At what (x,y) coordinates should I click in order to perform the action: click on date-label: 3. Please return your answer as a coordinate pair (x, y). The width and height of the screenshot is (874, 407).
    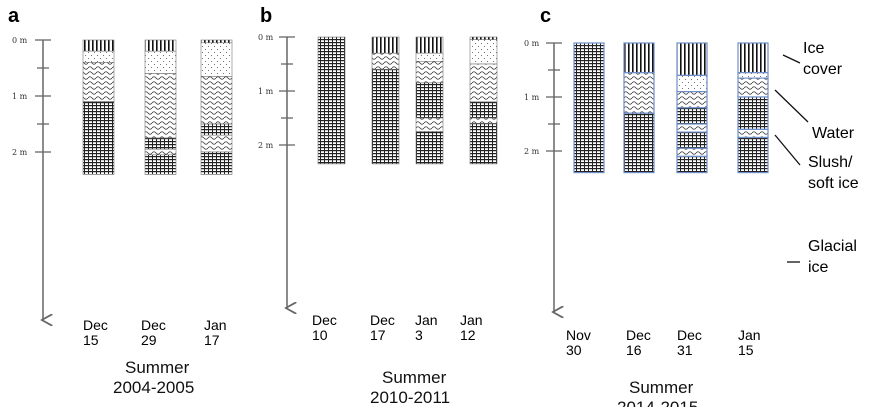
    Looking at the image, I should click on (419, 335).